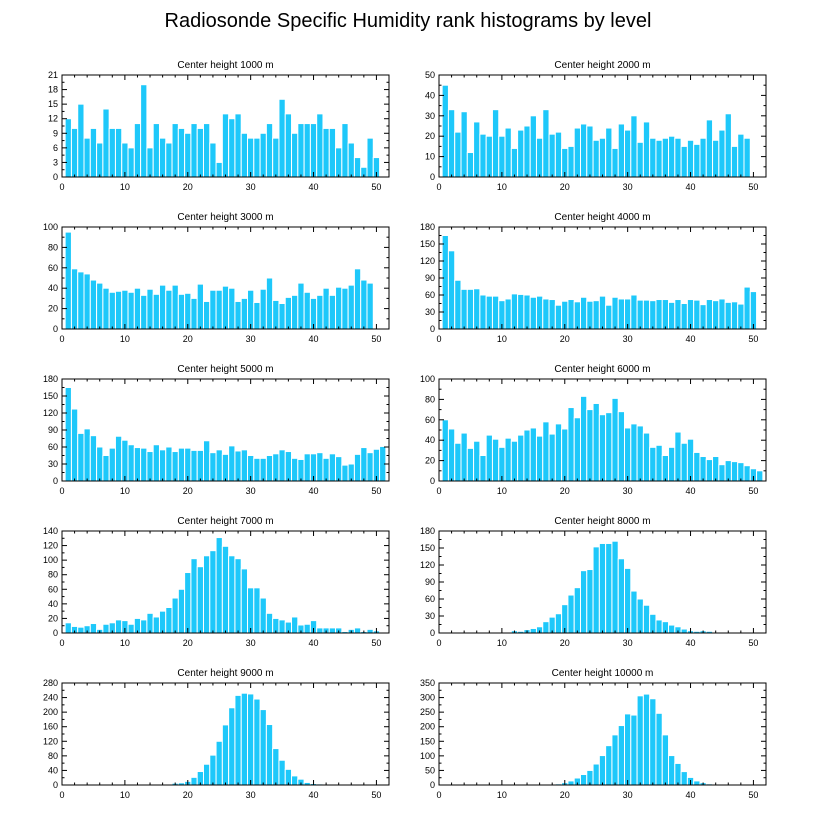  Describe the element at coordinates (53, 247) in the screenshot. I see `y-tick-label: 80` at that location.